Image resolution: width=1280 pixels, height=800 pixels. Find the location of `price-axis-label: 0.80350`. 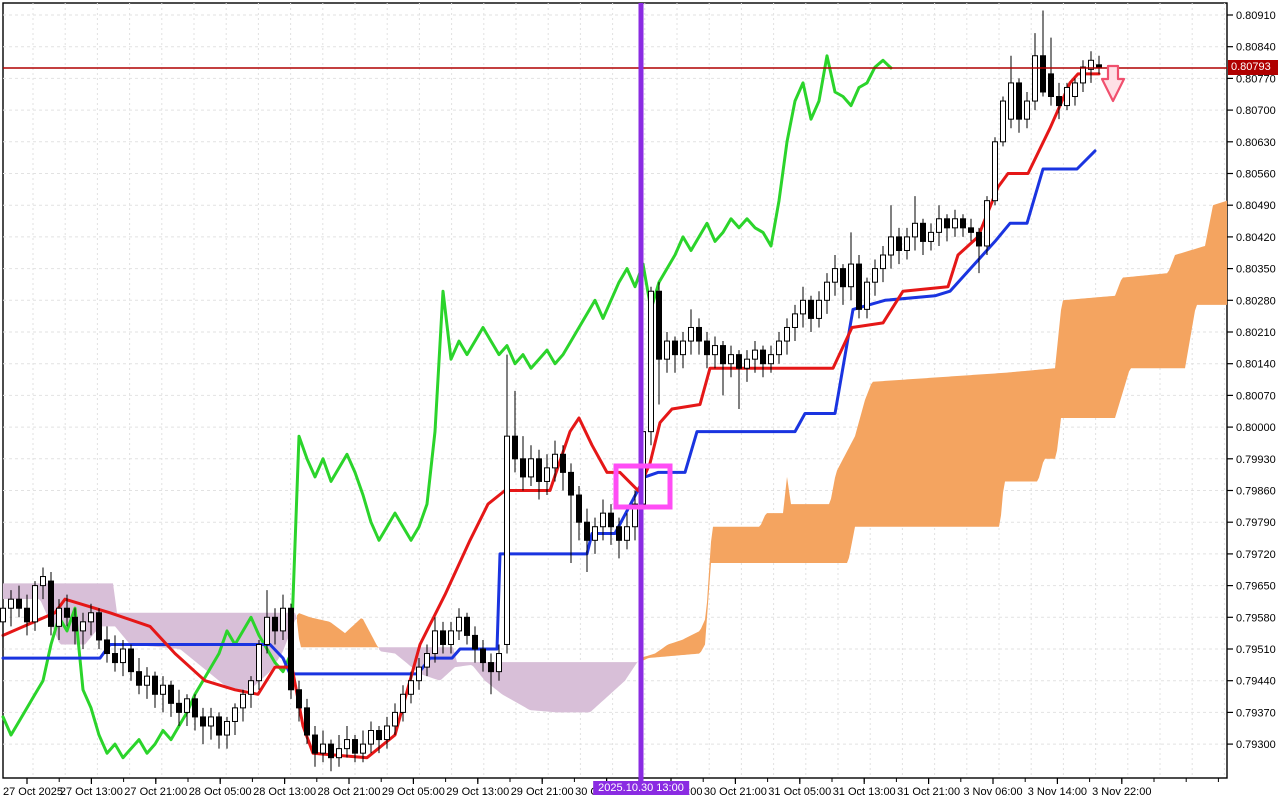

price-axis-label: 0.80350 is located at coordinates (1256, 270).